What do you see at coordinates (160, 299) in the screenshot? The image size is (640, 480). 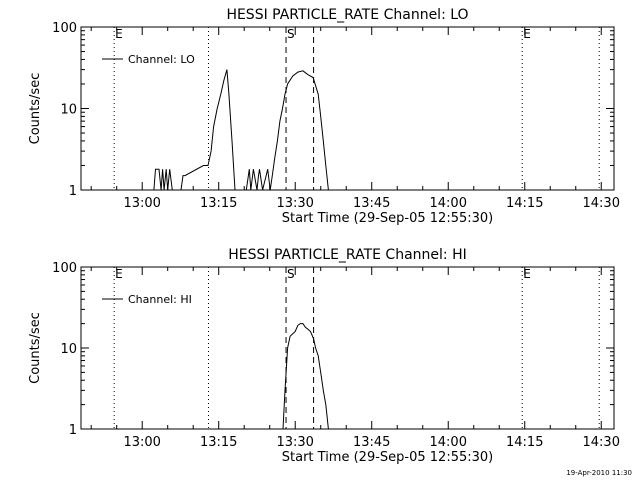 I see `legend-label: Channel: HI` at bounding box center [160, 299].